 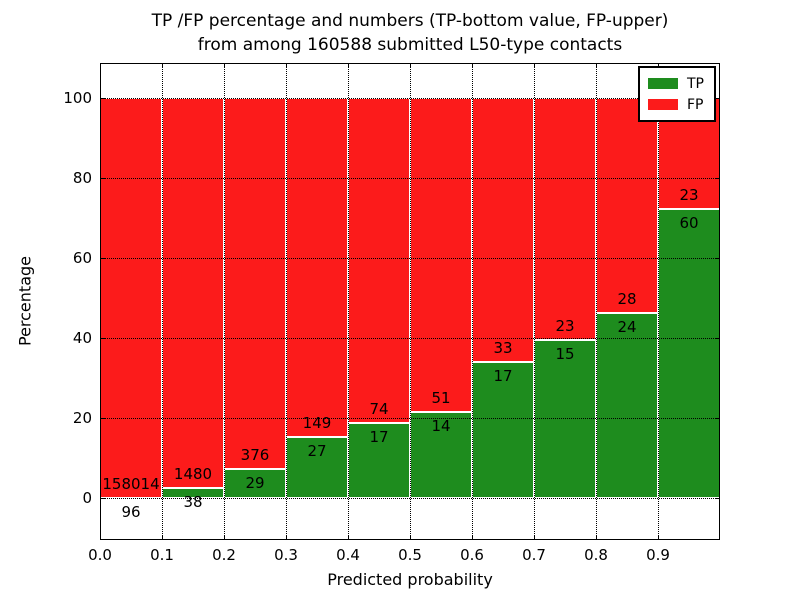 I want to click on tp-count-label: 96, so click(x=131, y=511).